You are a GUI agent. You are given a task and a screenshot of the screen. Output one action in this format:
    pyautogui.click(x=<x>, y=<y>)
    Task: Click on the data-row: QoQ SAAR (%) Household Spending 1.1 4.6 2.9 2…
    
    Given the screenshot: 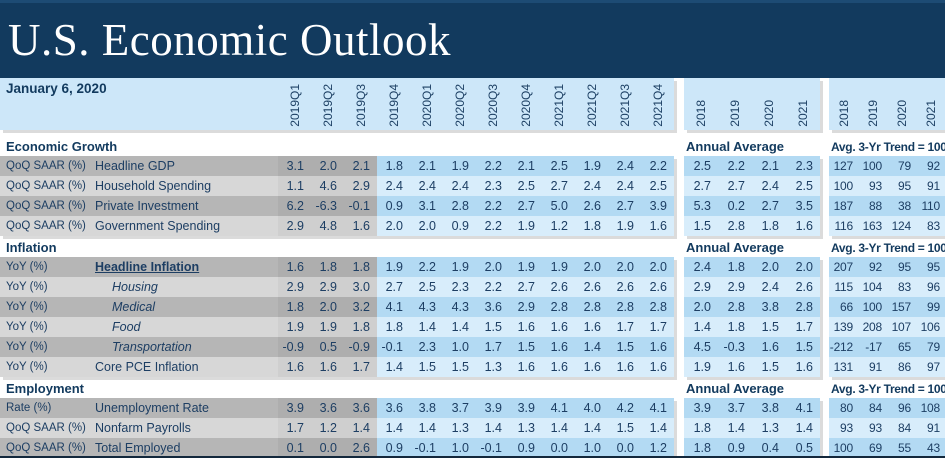 What is the action you would take?
    pyautogui.click(x=472, y=186)
    